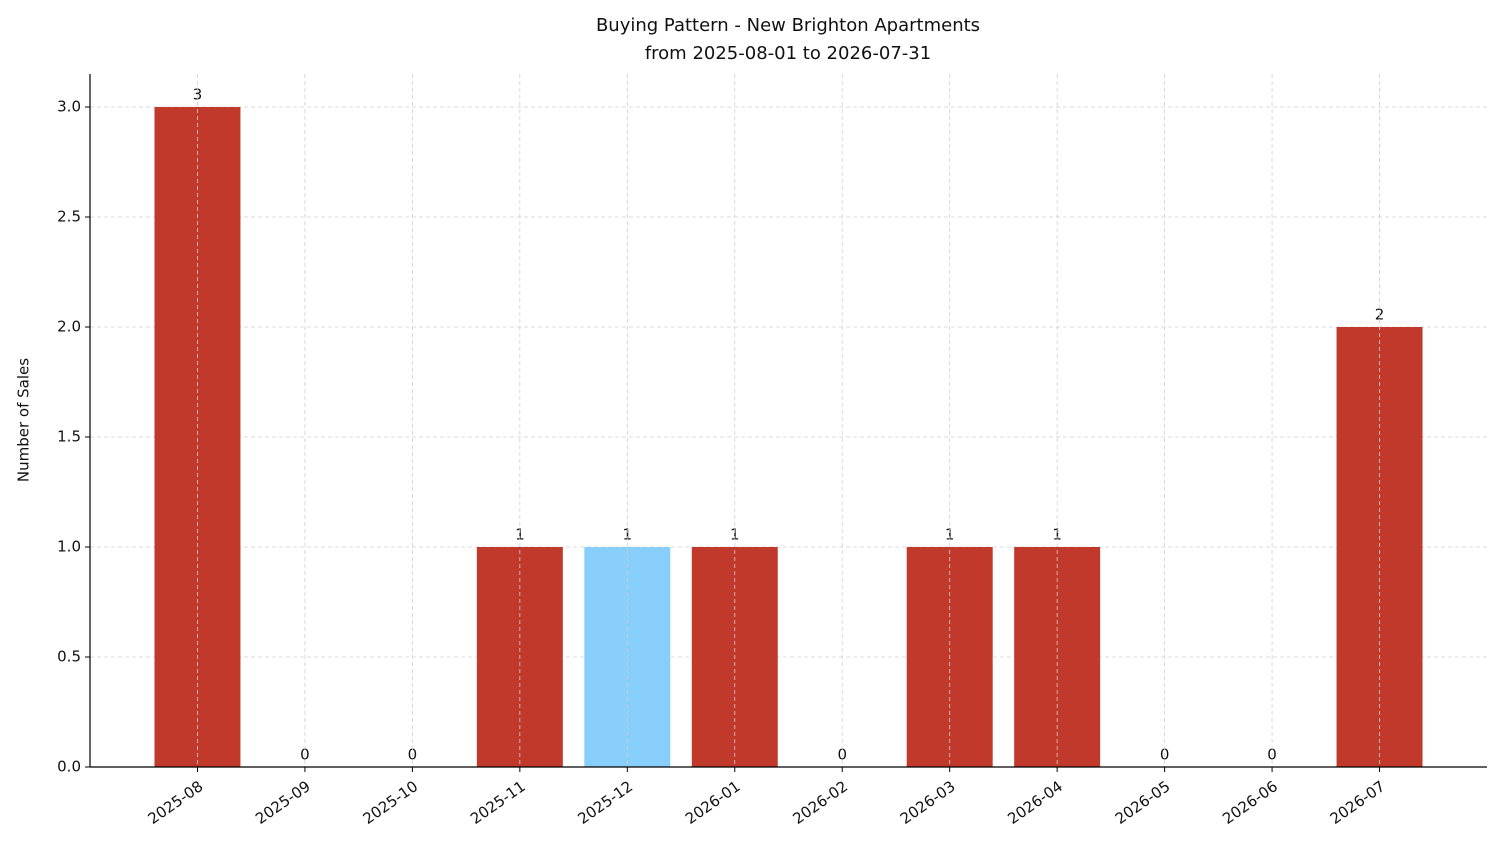  I want to click on x-tick-label: 2025-10, so click(391, 802).